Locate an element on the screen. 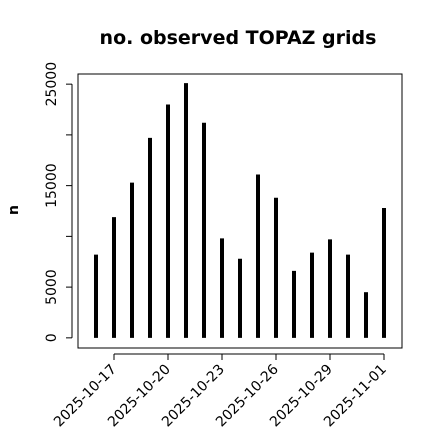  y-axis-label: n is located at coordinates (14, 210).